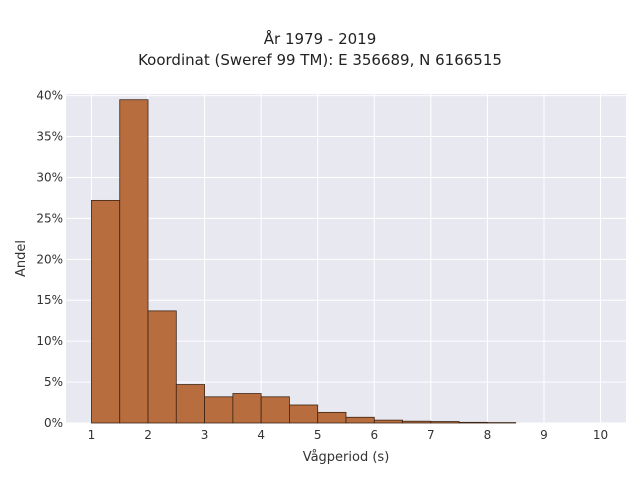  I want to click on y-tick-label: 5%, so click(53, 382).